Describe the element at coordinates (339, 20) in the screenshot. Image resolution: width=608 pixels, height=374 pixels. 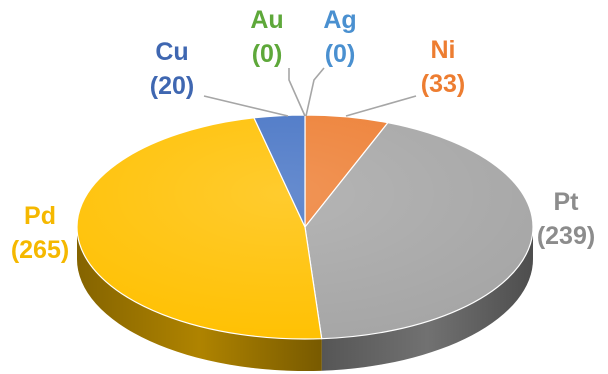
I see `label-name-ag: Ag` at that location.